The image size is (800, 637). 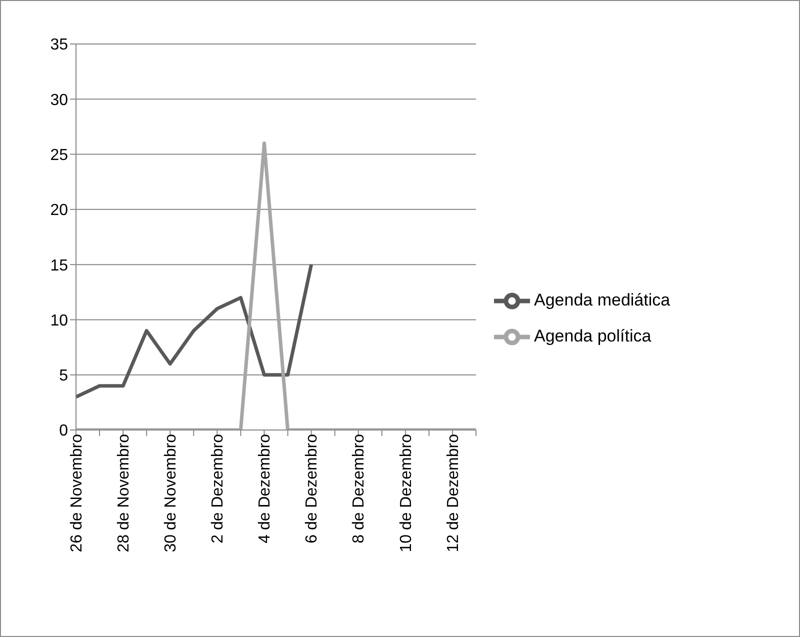 What do you see at coordinates (59, 265) in the screenshot?
I see `y-tick-label: 15` at bounding box center [59, 265].